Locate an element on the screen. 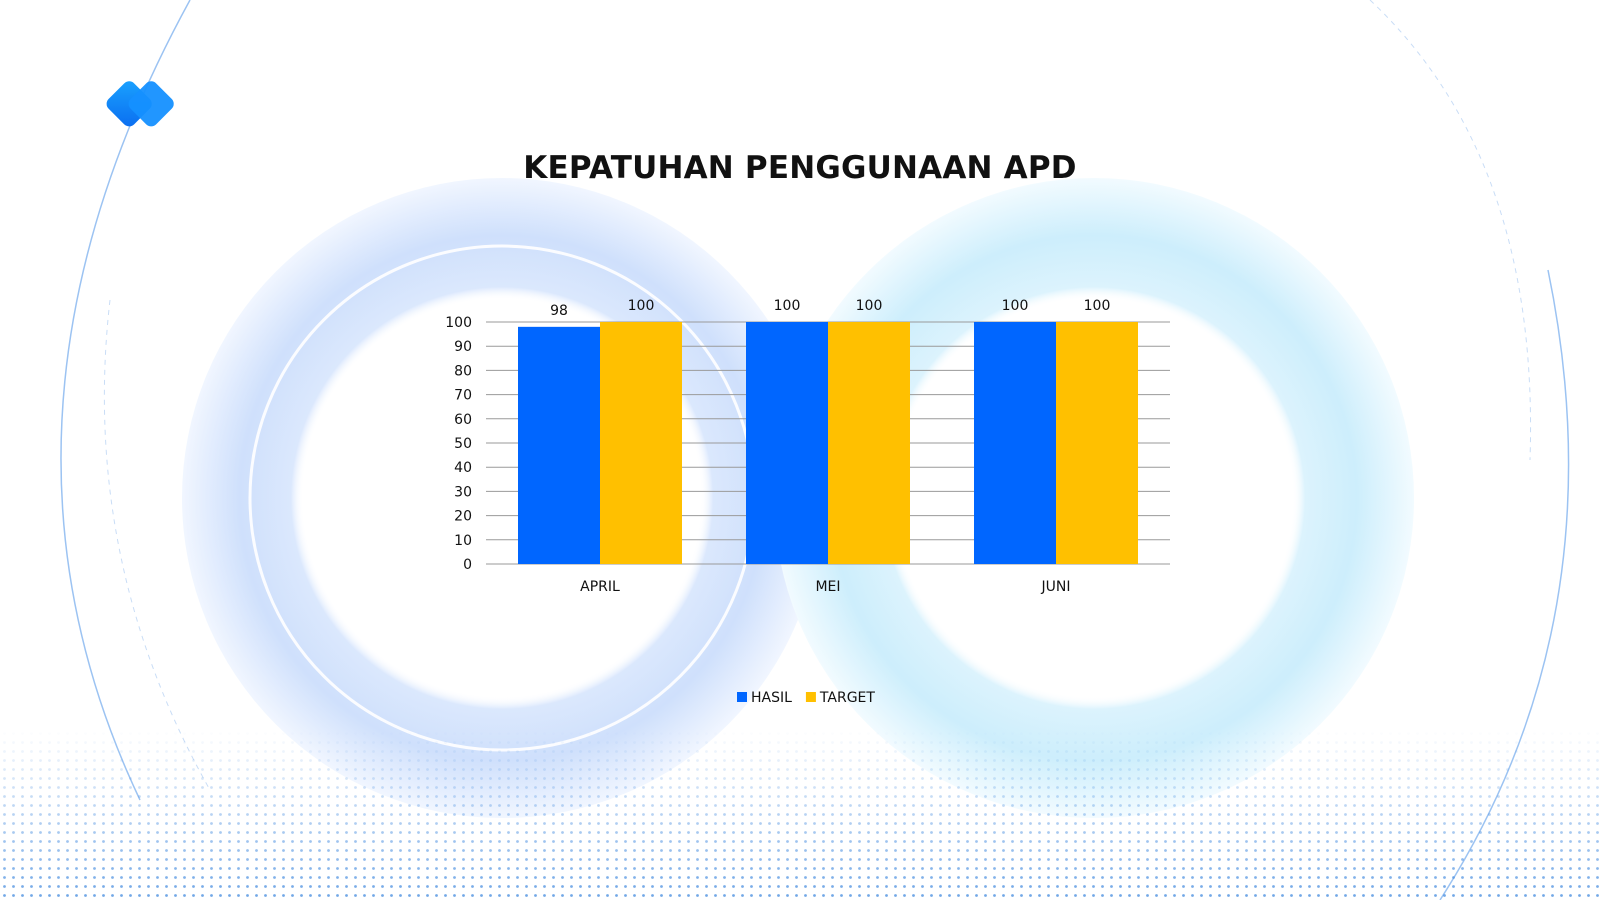 This screenshot has width=1600, height=900. legend-label-target: TARGET is located at coordinates (847, 698).